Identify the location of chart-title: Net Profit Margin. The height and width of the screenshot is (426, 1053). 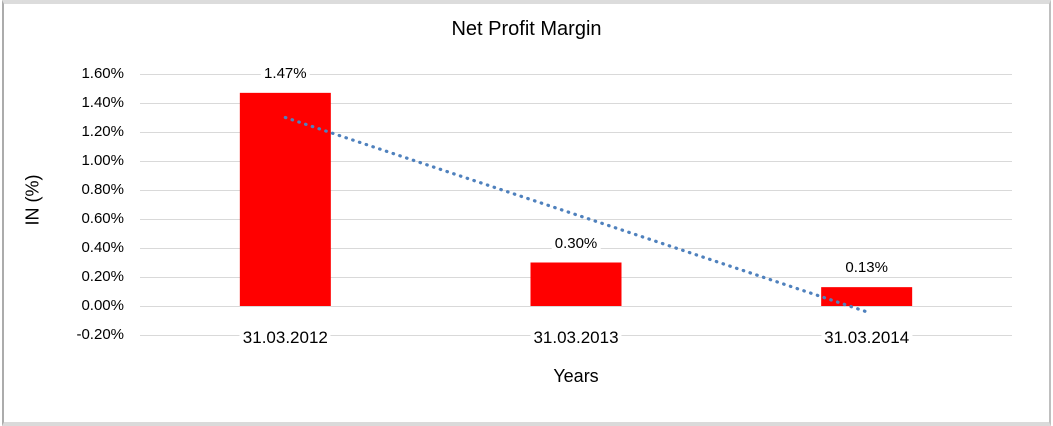
(526, 29).